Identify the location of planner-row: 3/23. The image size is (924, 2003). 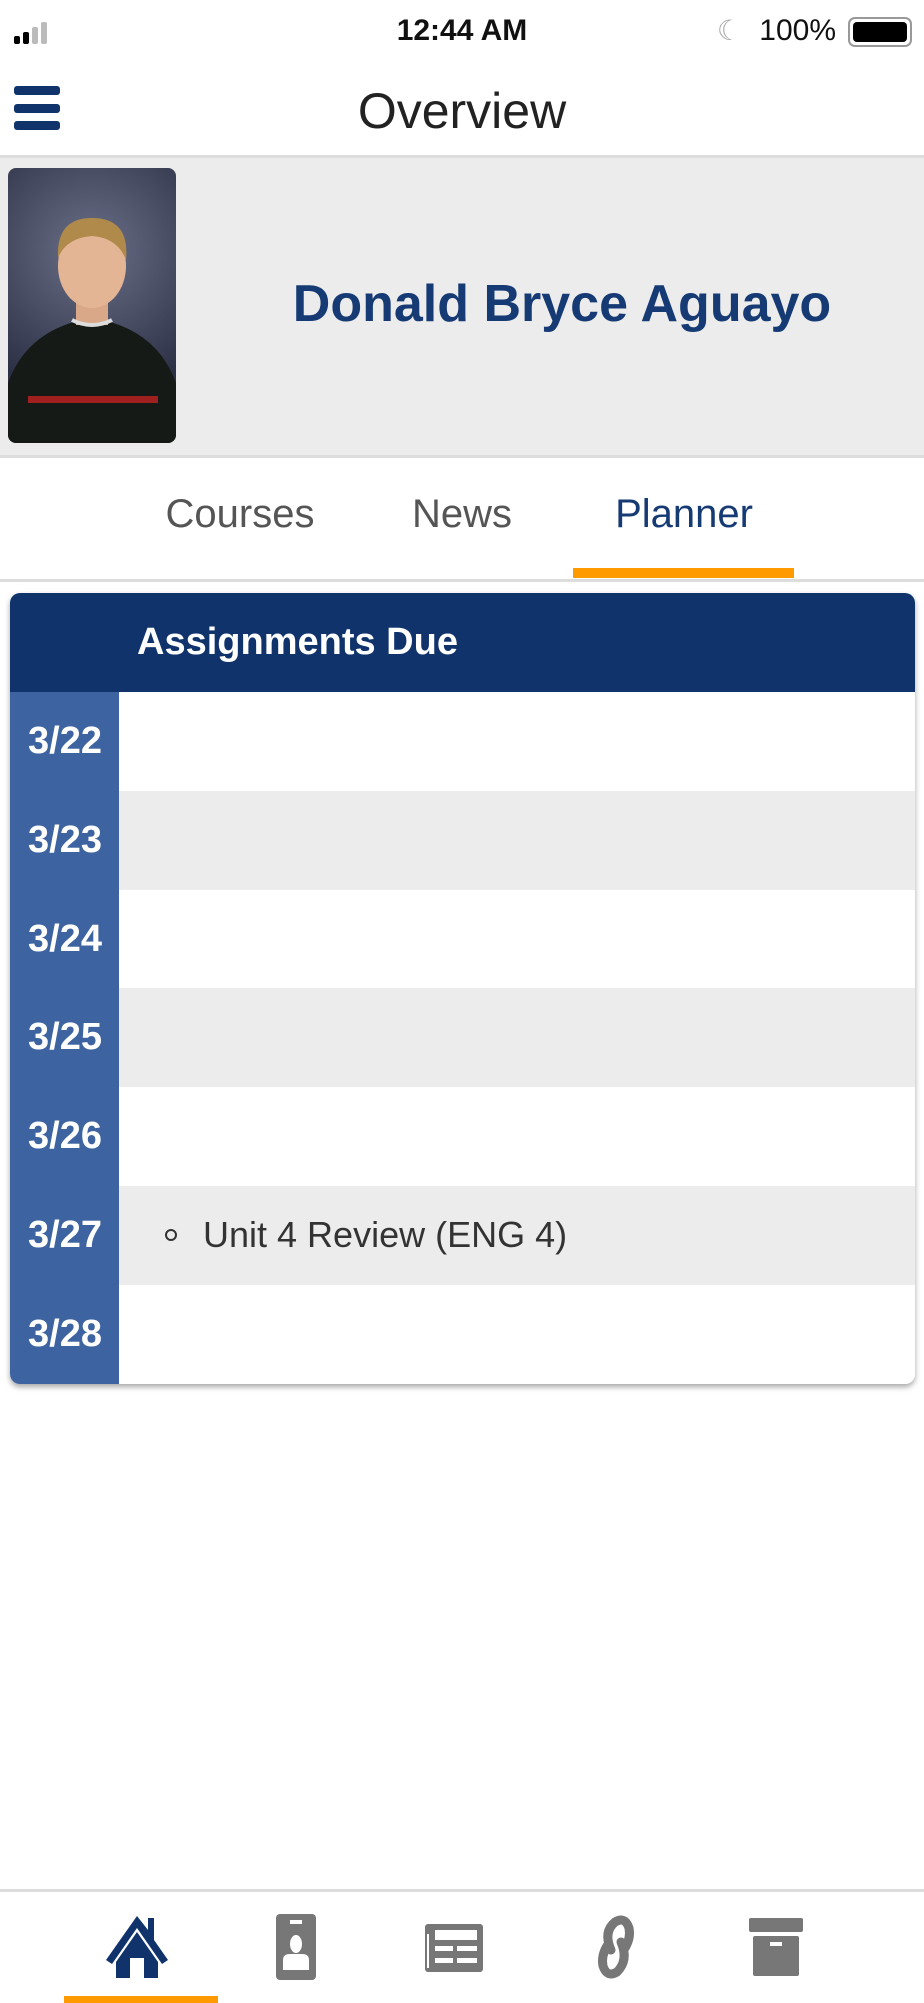
(462, 840).